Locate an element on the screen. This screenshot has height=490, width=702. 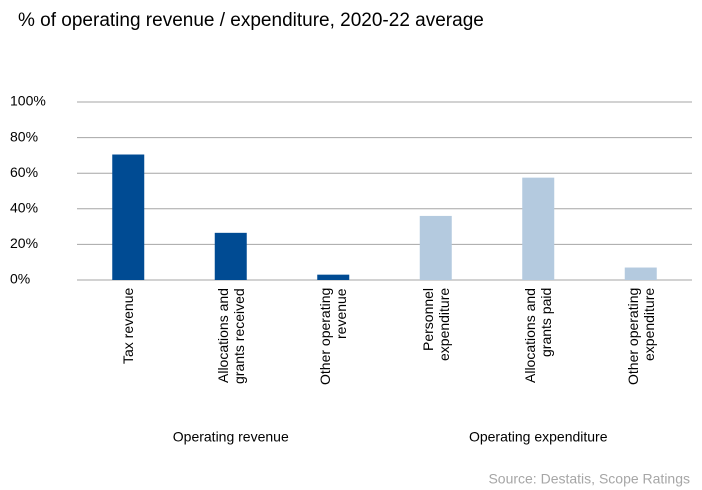
x-tick-label: Other operating revenue is located at coordinates (333, 337).